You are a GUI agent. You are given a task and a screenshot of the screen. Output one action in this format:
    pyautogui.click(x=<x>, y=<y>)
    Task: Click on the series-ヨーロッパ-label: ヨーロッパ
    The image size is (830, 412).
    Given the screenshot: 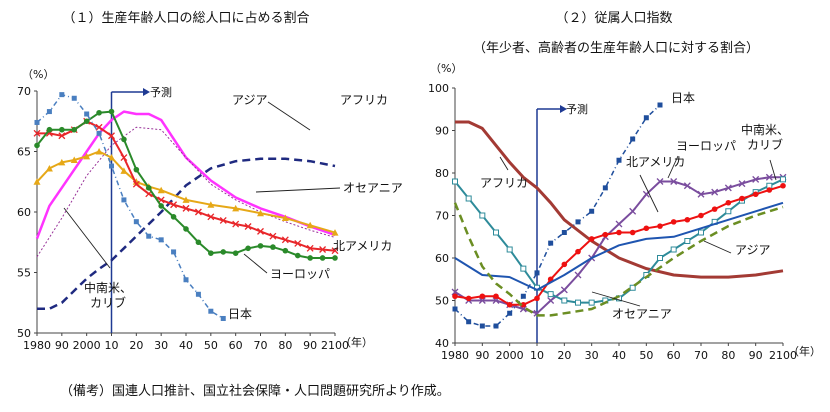 What is the action you would take?
    pyautogui.click(x=300, y=274)
    